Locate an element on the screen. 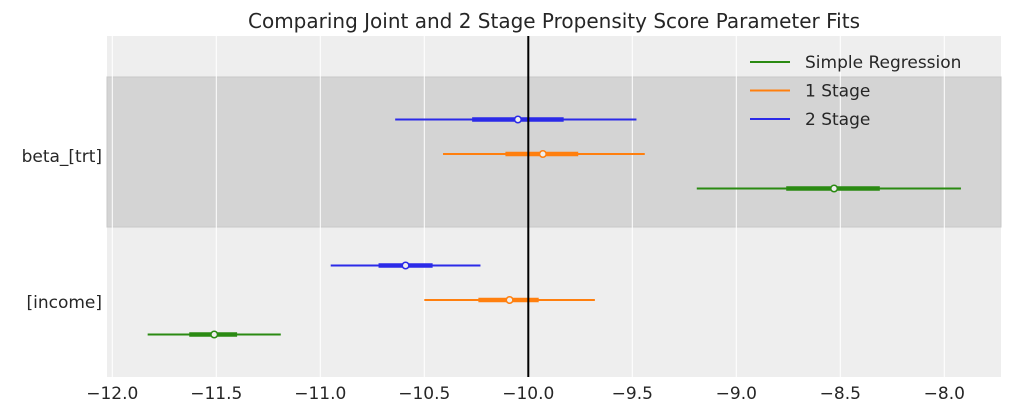  legend: Simple Regression 1 Stage 2 Stage is located at coordinates (855, 91).